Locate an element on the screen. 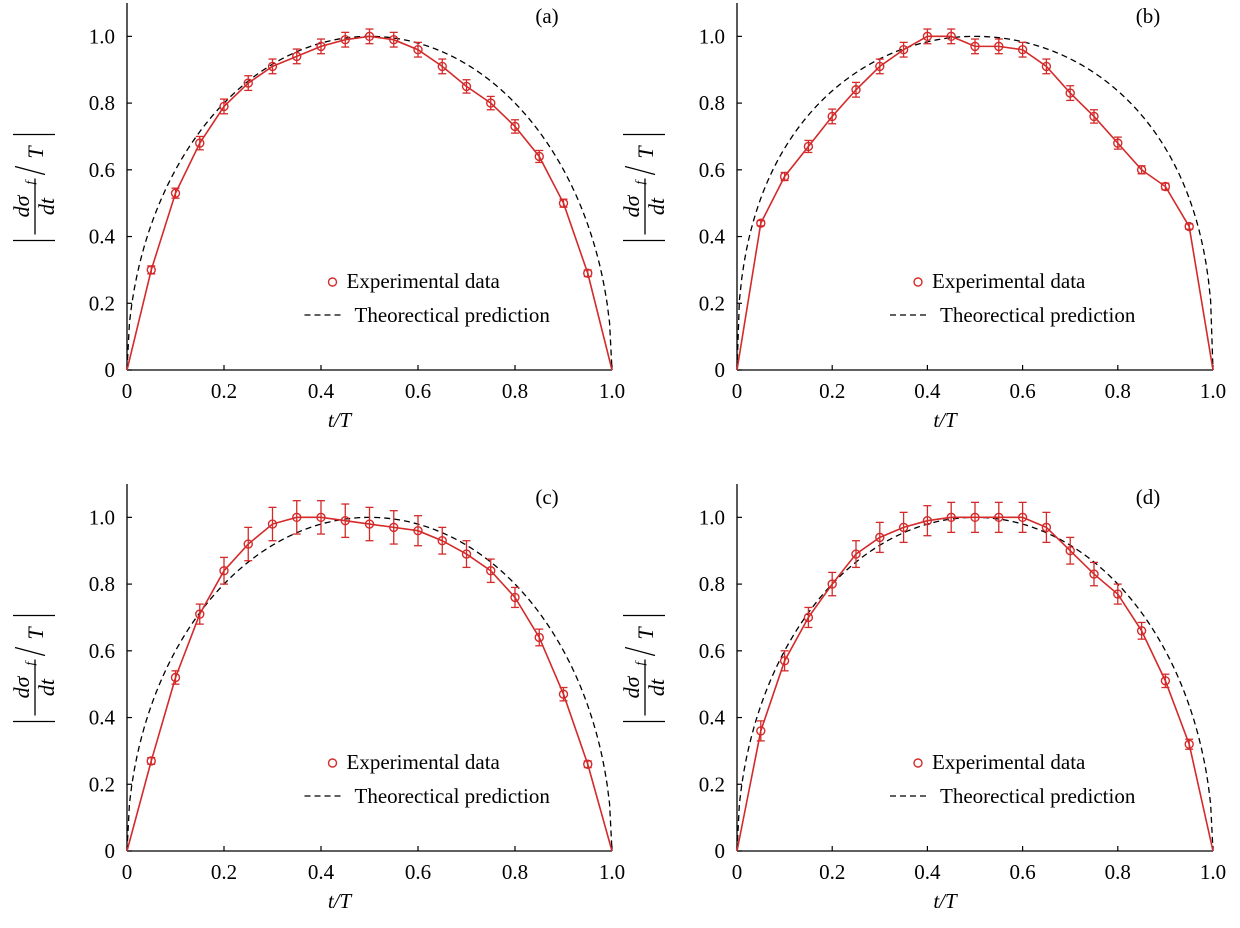 Image resolution: width=1240 pixels, height=928 pixels. theory-curve is located at coordinates (975, 203).